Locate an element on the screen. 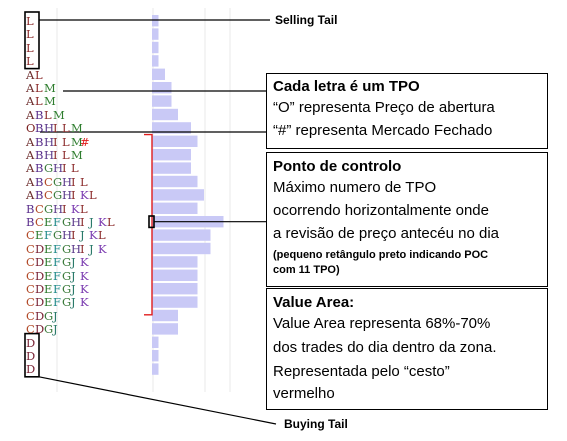 Image resolution: width=567 pixels, height=441 pixels. tpo-row: ABLM is located at coordinates (45, 114).